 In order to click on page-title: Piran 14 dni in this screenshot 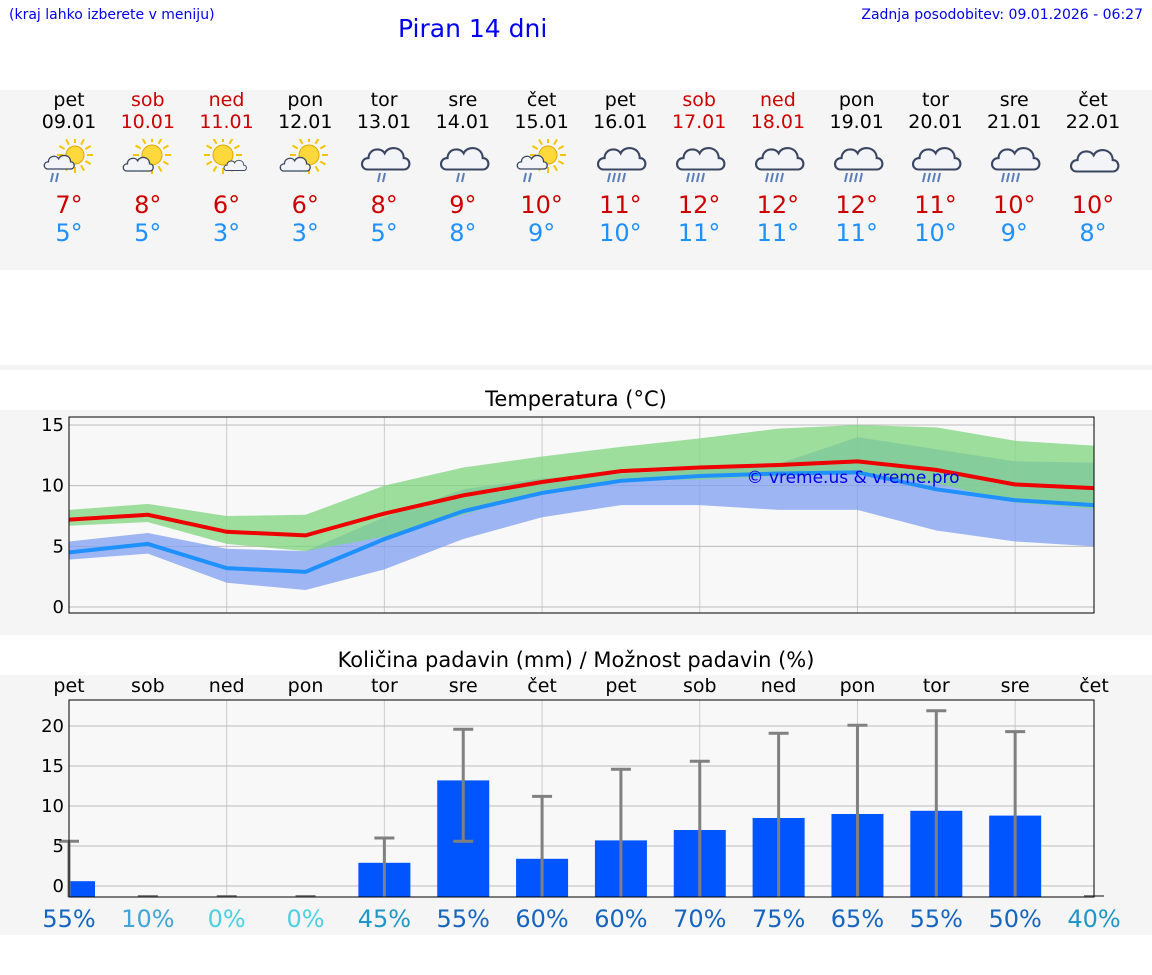, I will do `click(473, 28)`.